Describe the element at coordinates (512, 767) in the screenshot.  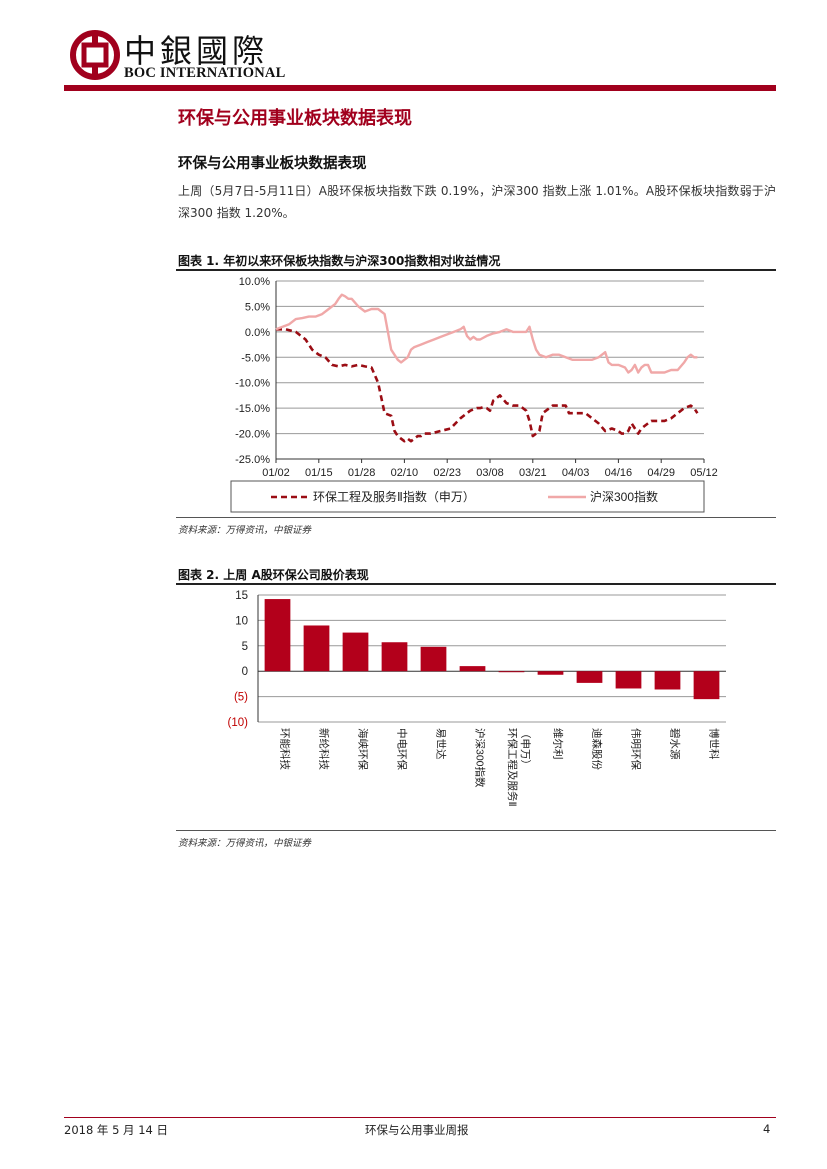
I see `x-category-label: 环保工程及服务Ⅱ` at that location.